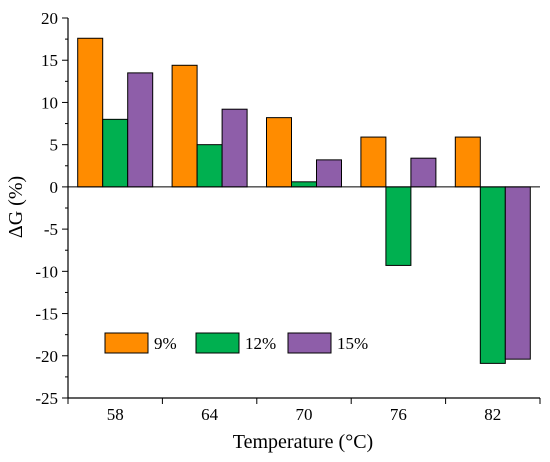 Image resolution: width=550 pixels, height=462 pixels. Describe the element at coordinates (352, 343) in the screenshot. I see `legend-label-15%: 15%` at that location.